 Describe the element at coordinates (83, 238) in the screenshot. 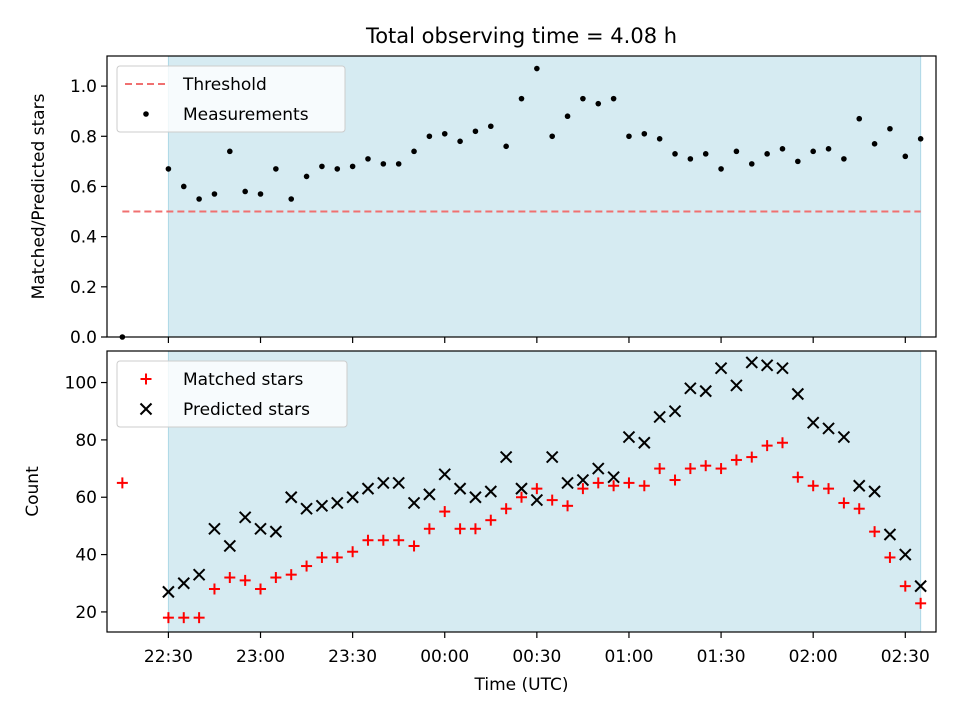

I see `y-tick-label: 0.4` at that location.